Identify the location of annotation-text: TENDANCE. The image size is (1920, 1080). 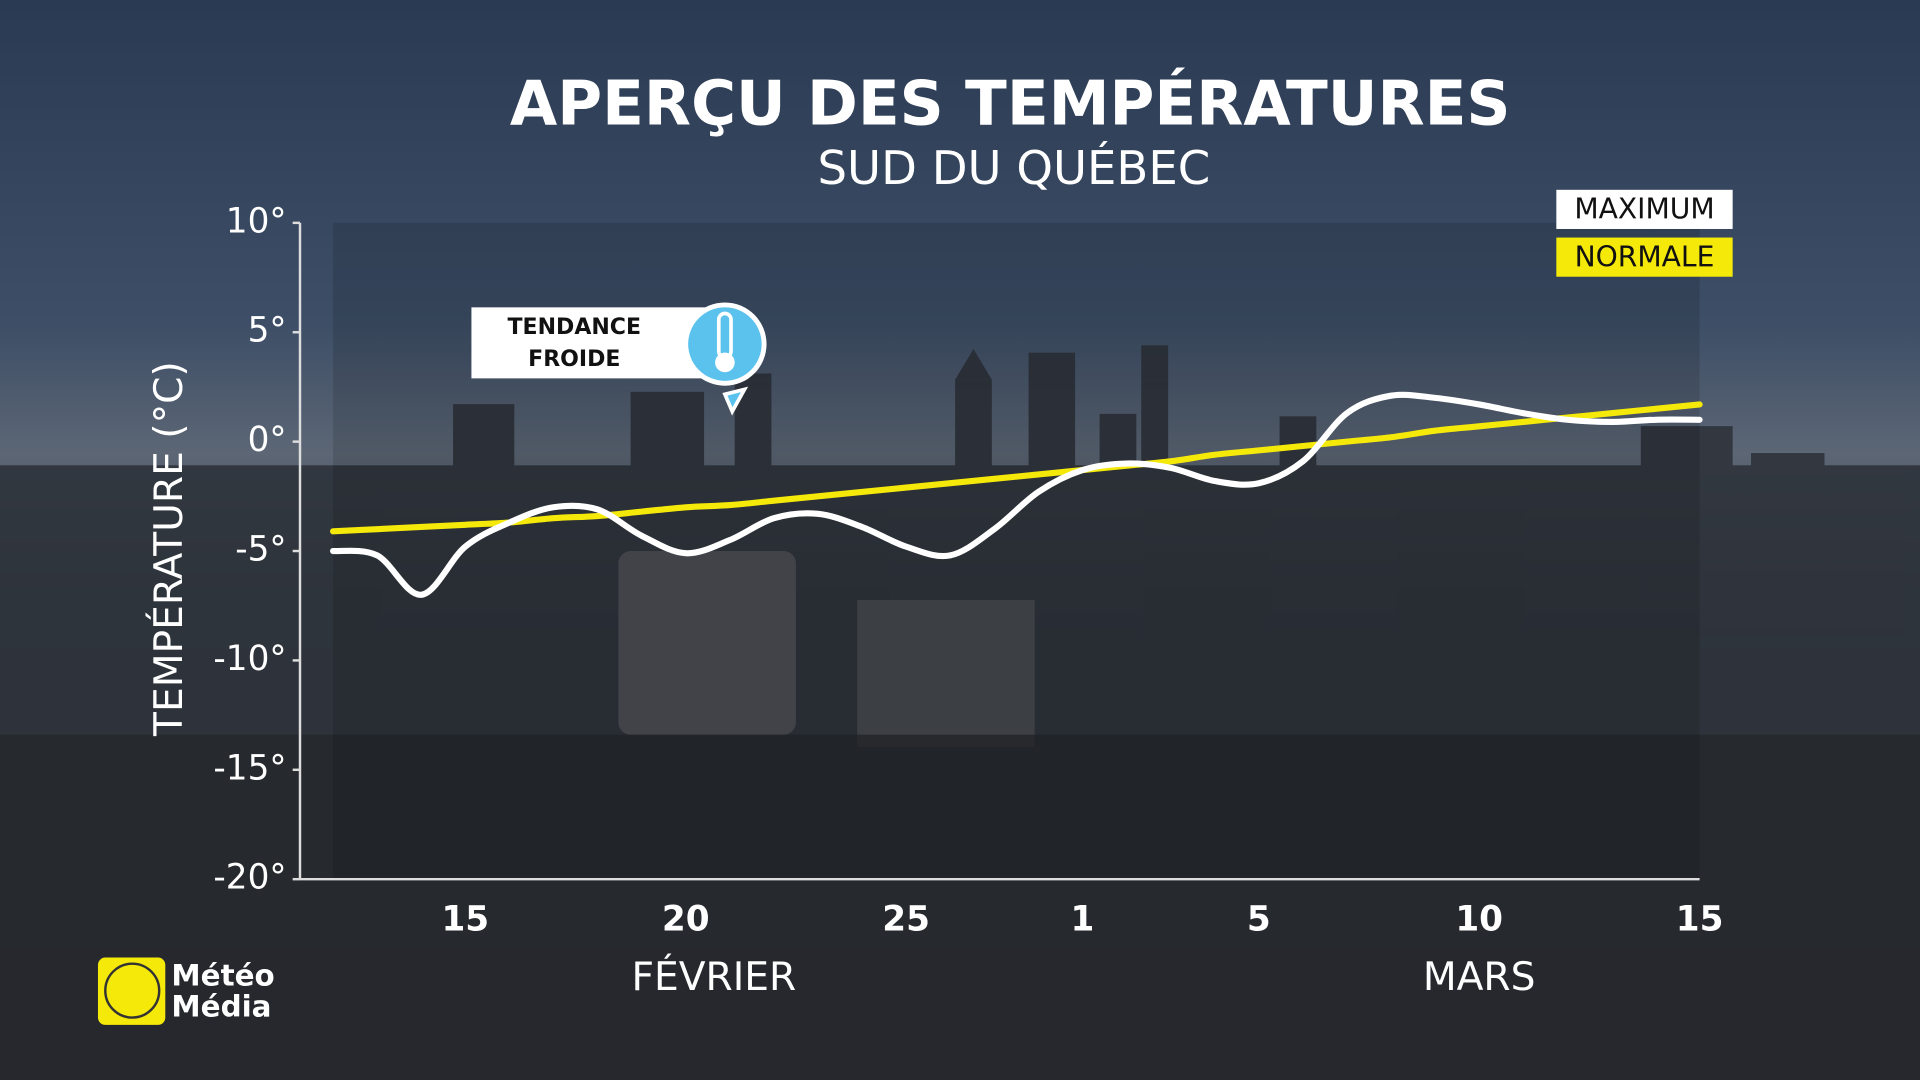
(575, 327).